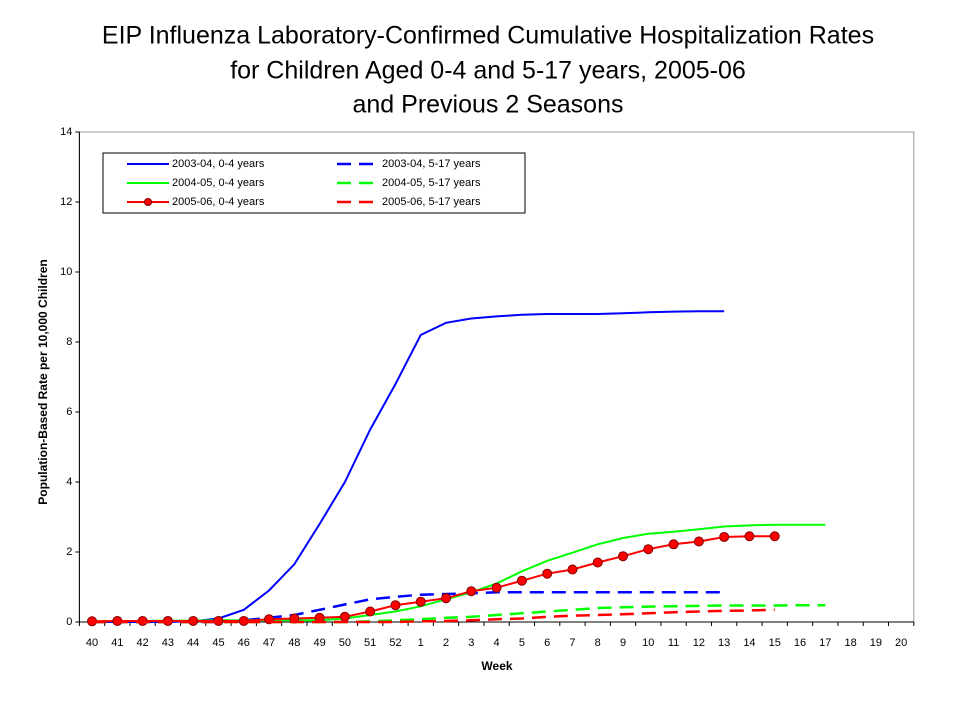  I want to click on x-tick-label: 17, so click(825, 643).